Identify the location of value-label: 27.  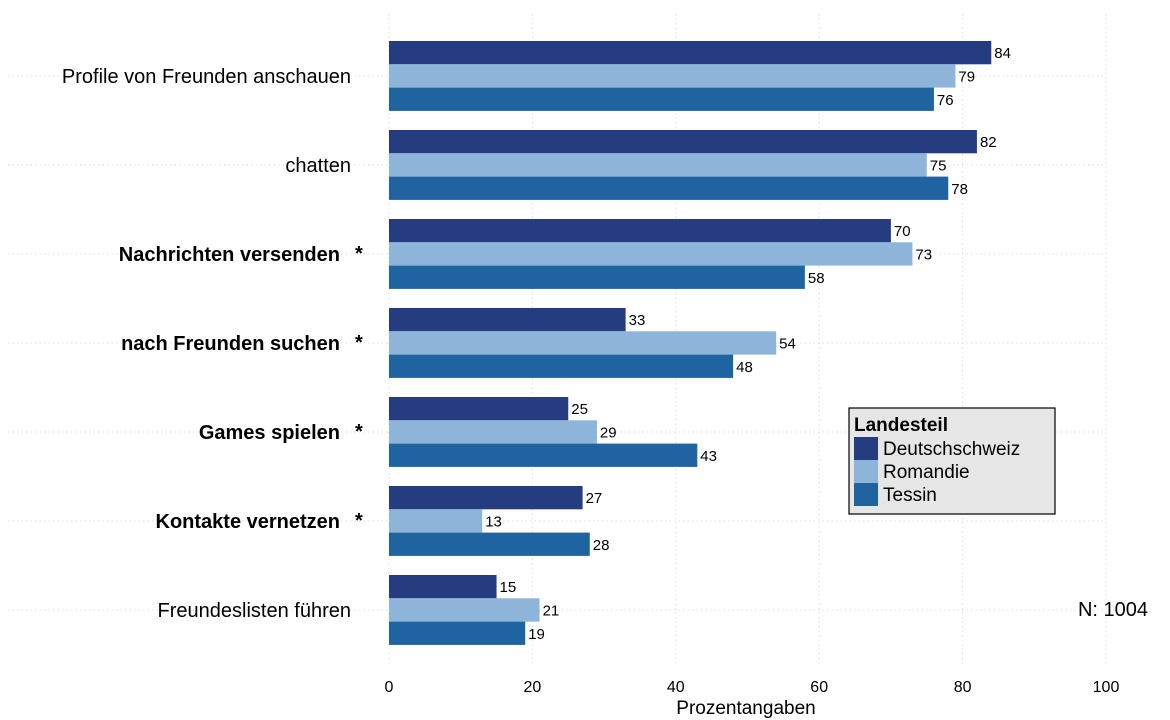
(594, 498).